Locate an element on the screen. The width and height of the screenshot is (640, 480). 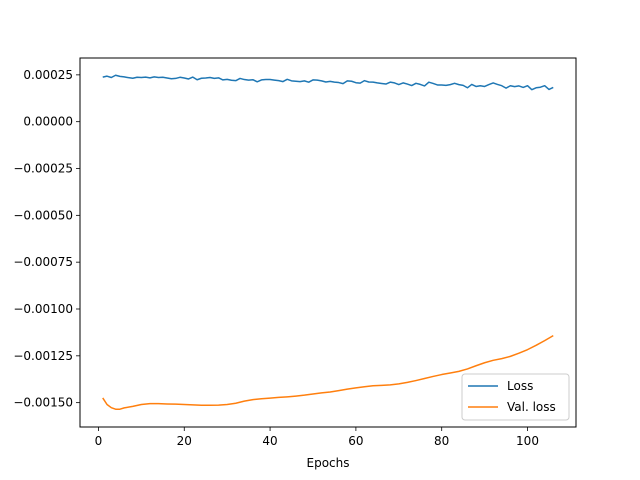
x-tick-label: 40 is located at coordinates (269, 441).